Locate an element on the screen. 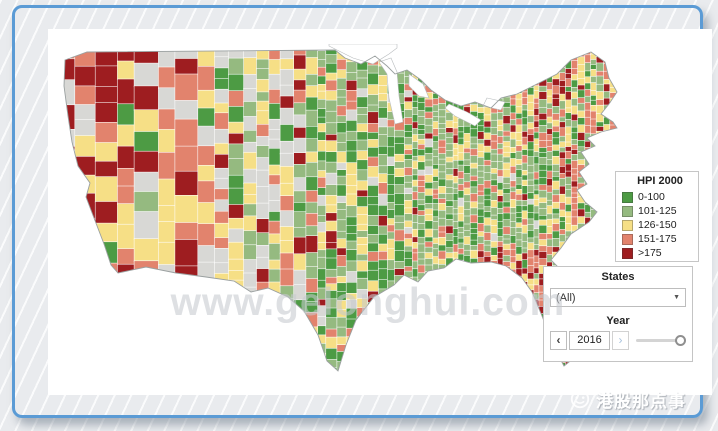 This screenshot has height=431, width=718. legend-item: 0-100 is located at coordinates (660, 197).